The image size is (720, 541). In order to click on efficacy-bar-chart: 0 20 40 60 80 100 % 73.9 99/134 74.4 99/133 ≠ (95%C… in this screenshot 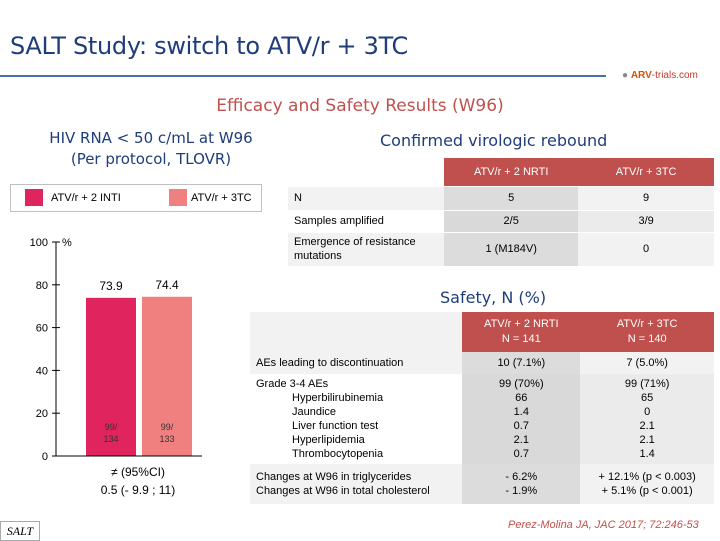, I will do `click(116, 367)`.